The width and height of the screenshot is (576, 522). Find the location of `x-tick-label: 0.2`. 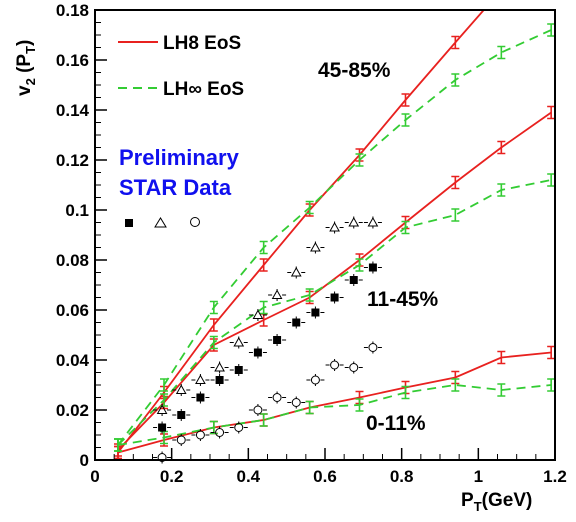

x-tick-label: 0.2 is located at coordinates (172, 476).